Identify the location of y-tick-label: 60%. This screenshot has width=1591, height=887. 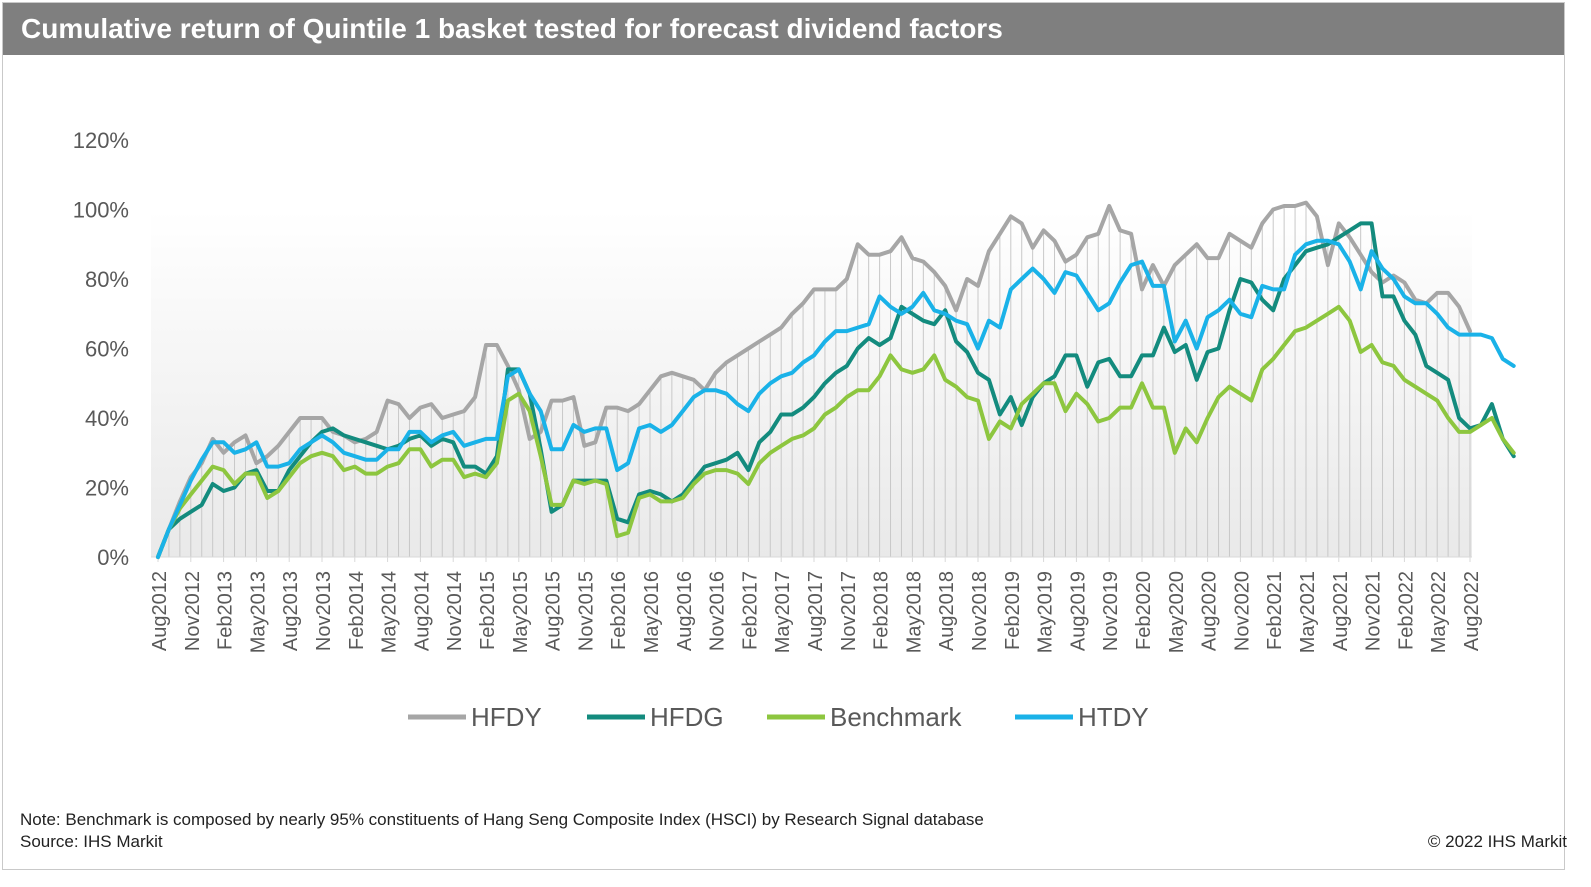
(107, 349).